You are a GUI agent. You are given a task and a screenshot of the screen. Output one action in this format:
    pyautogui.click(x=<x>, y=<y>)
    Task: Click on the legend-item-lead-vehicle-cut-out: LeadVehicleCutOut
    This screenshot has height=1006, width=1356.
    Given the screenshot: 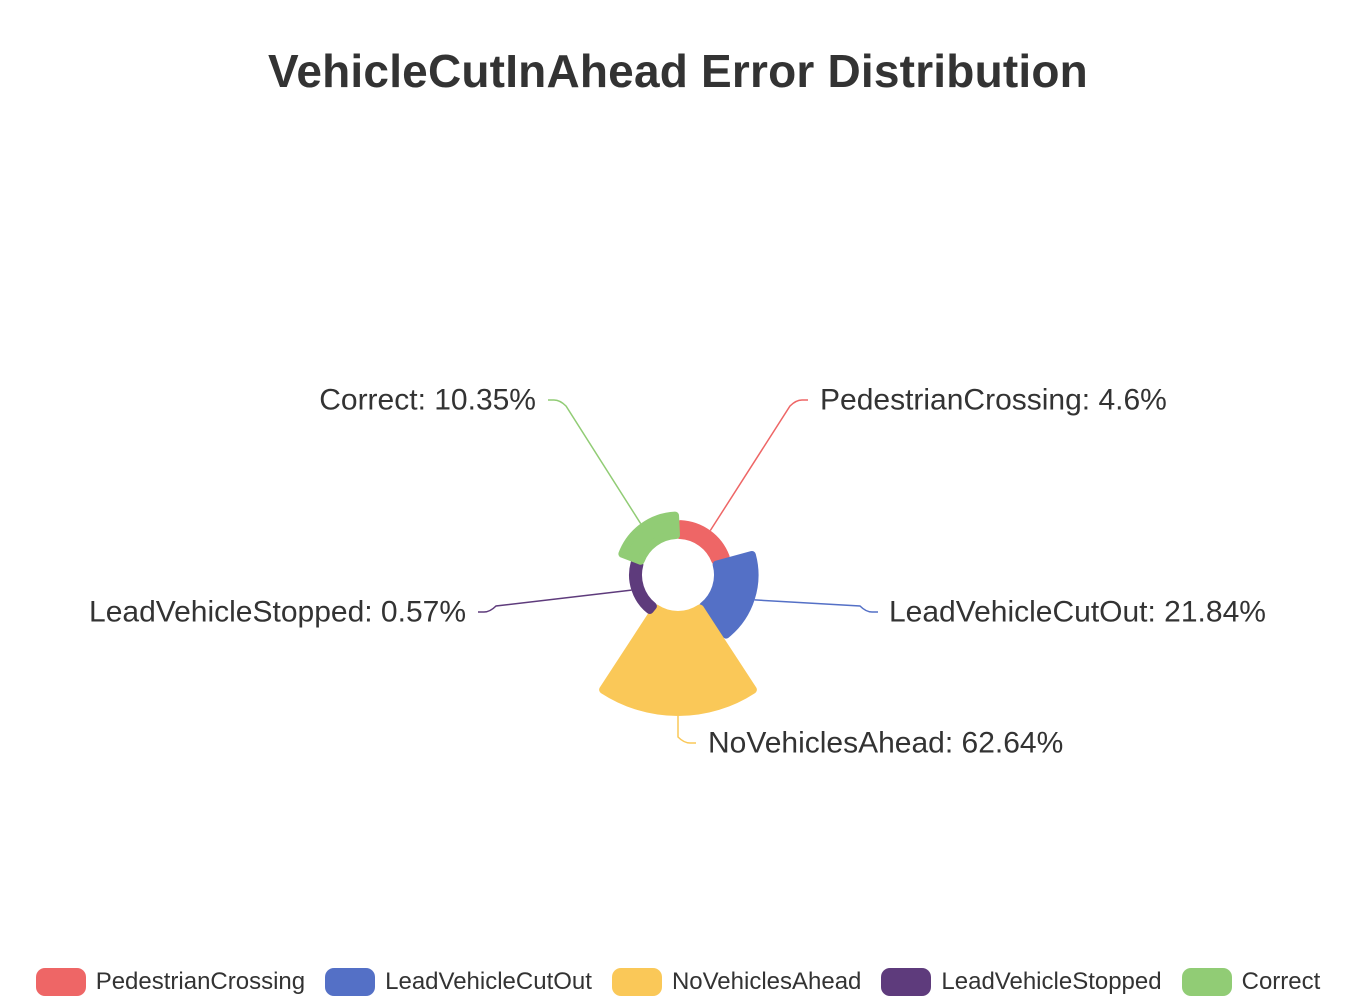 What is the action you would take?
    pyautogui.click(x=458, y=982)
    